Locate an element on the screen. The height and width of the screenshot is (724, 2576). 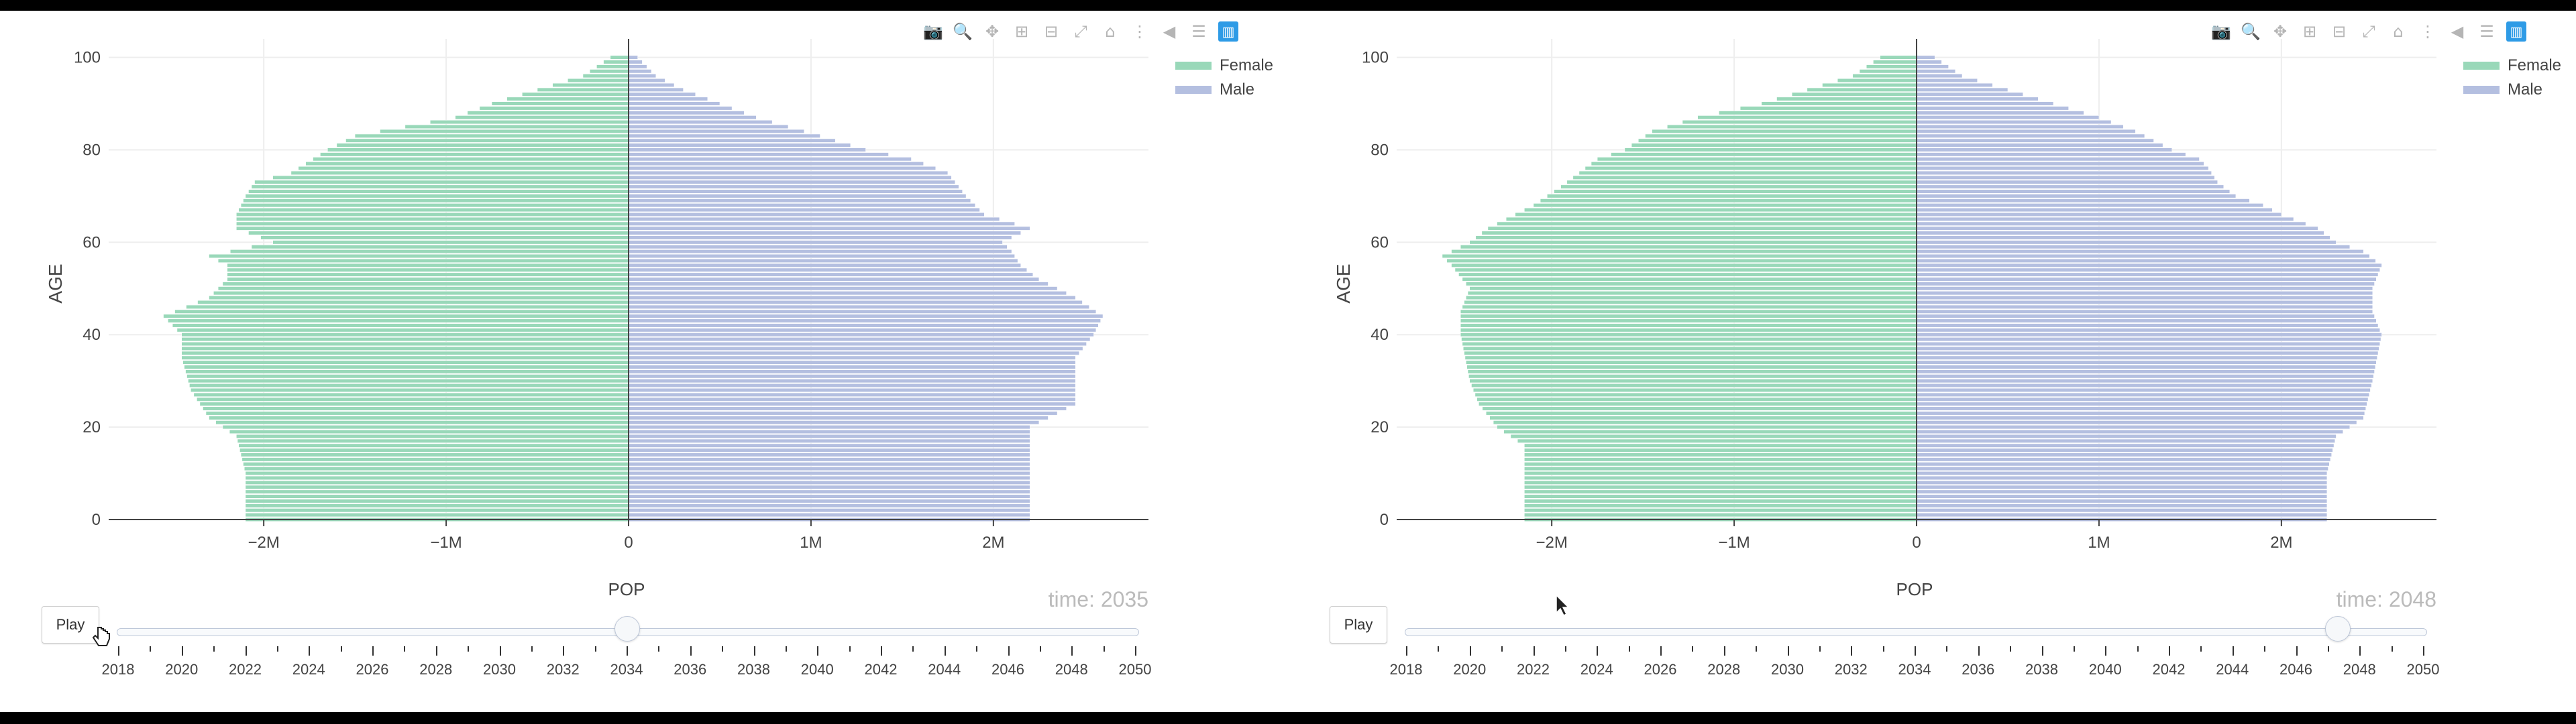
legend-item-male: Male is located at coordinates (2512, 90).